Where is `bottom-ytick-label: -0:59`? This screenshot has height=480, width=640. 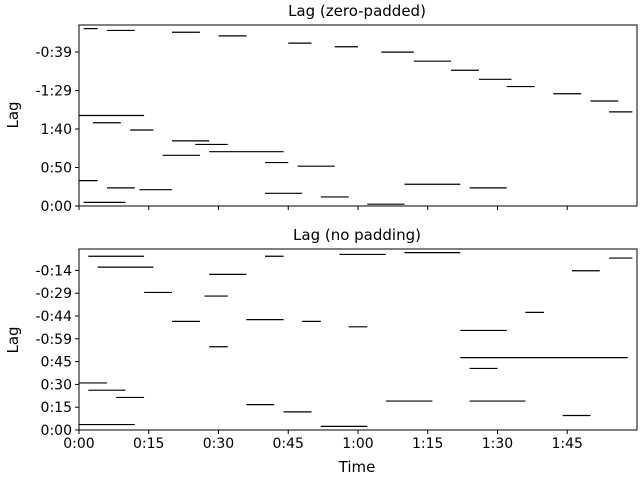 bottom-ytick-label: -0:59 is located at coordinates (54, 340).